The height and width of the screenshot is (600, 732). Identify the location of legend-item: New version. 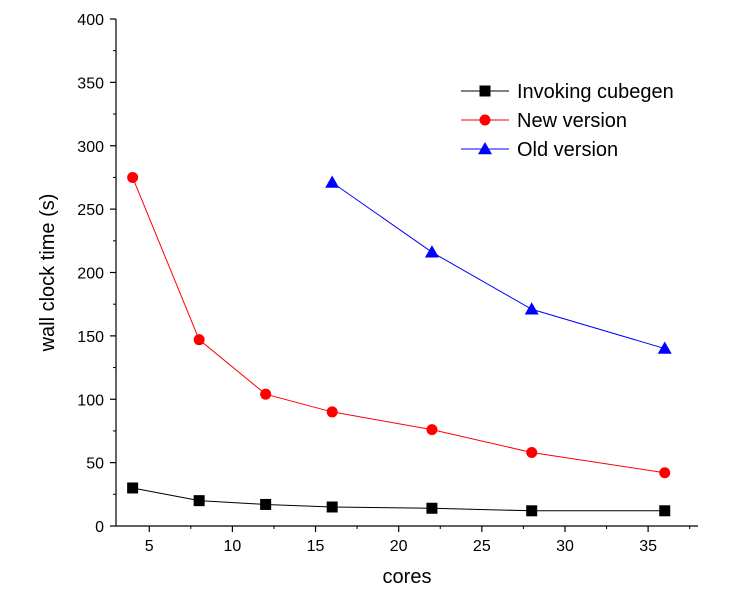
(544, 121).